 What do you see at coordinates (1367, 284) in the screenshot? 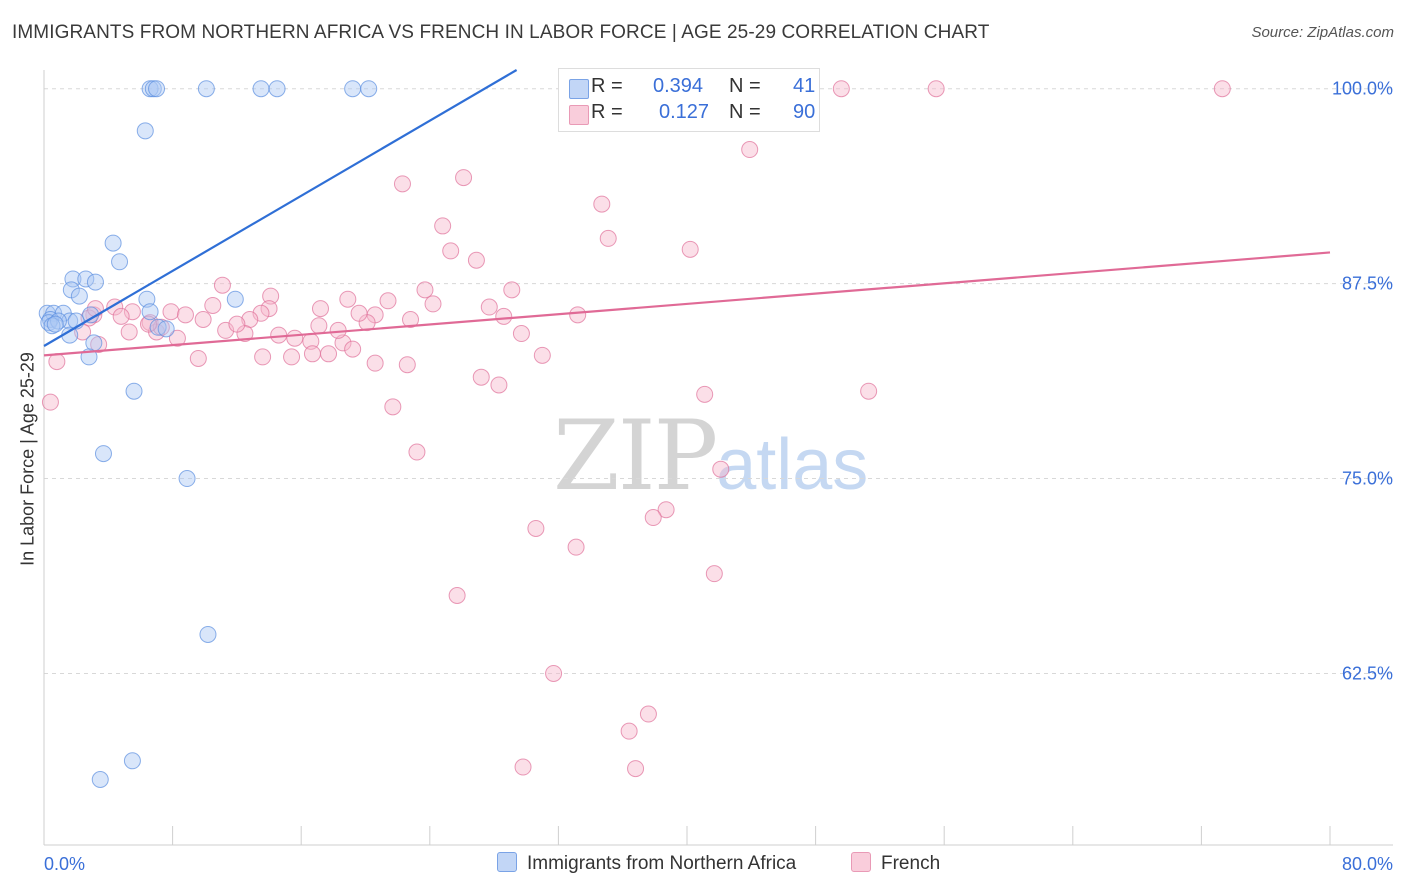
I see `y-tick-label: 87.5%` at bounding box center [1367, 284].